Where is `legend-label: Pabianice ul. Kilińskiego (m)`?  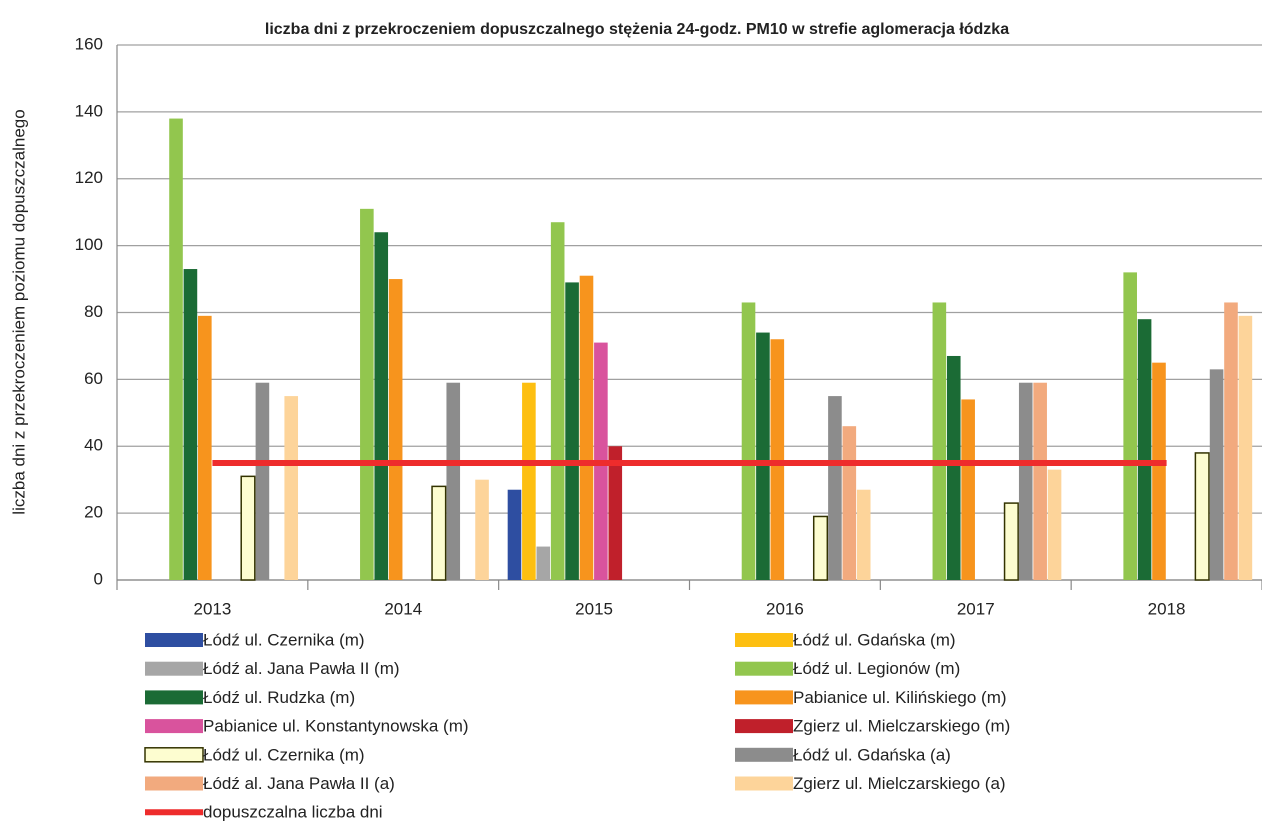
legend-label: Pabianice ul. Kilińskiego (m) is located at coordinates (900, 697).